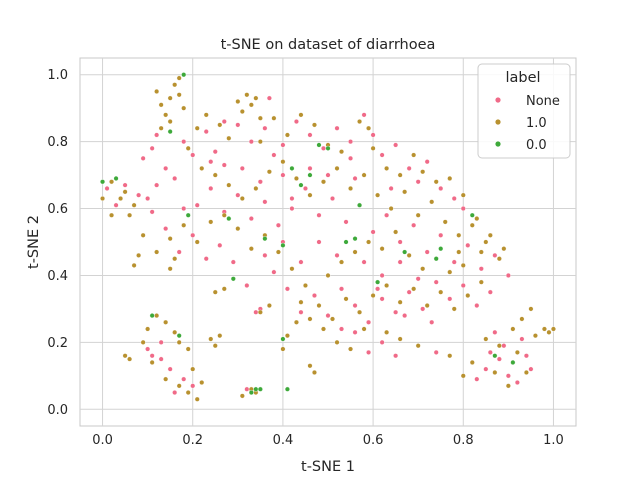 This screenshot has width=640, height=480. I want to click on y-axis-label: t-SNE 2, so click(34, 242).